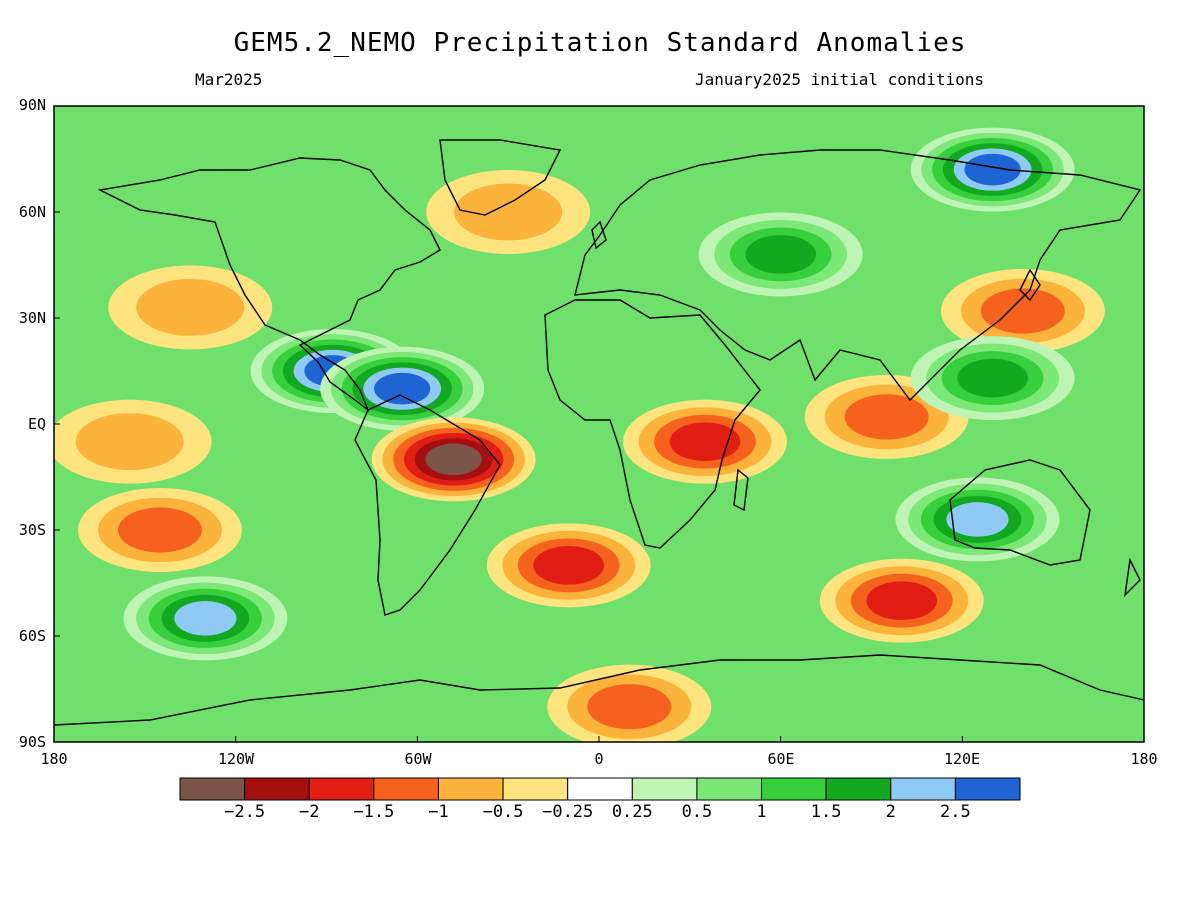  Describe the element at coordinates (503, 812) in the screenshot. I see `colorbar-label: −0.5` at that location.